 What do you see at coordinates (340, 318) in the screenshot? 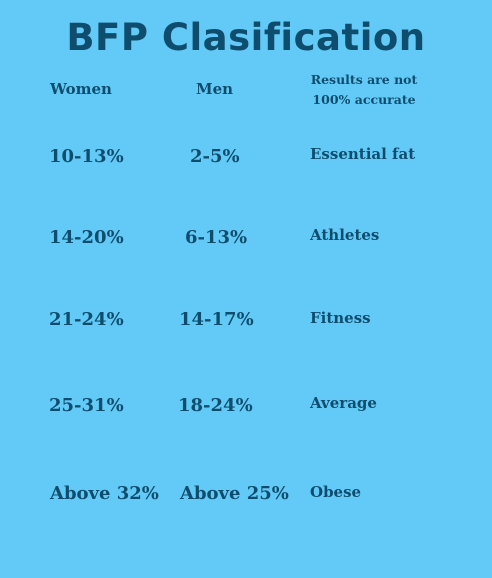
I see `category-fitness: Fitness` at bounding box center [340, 318].